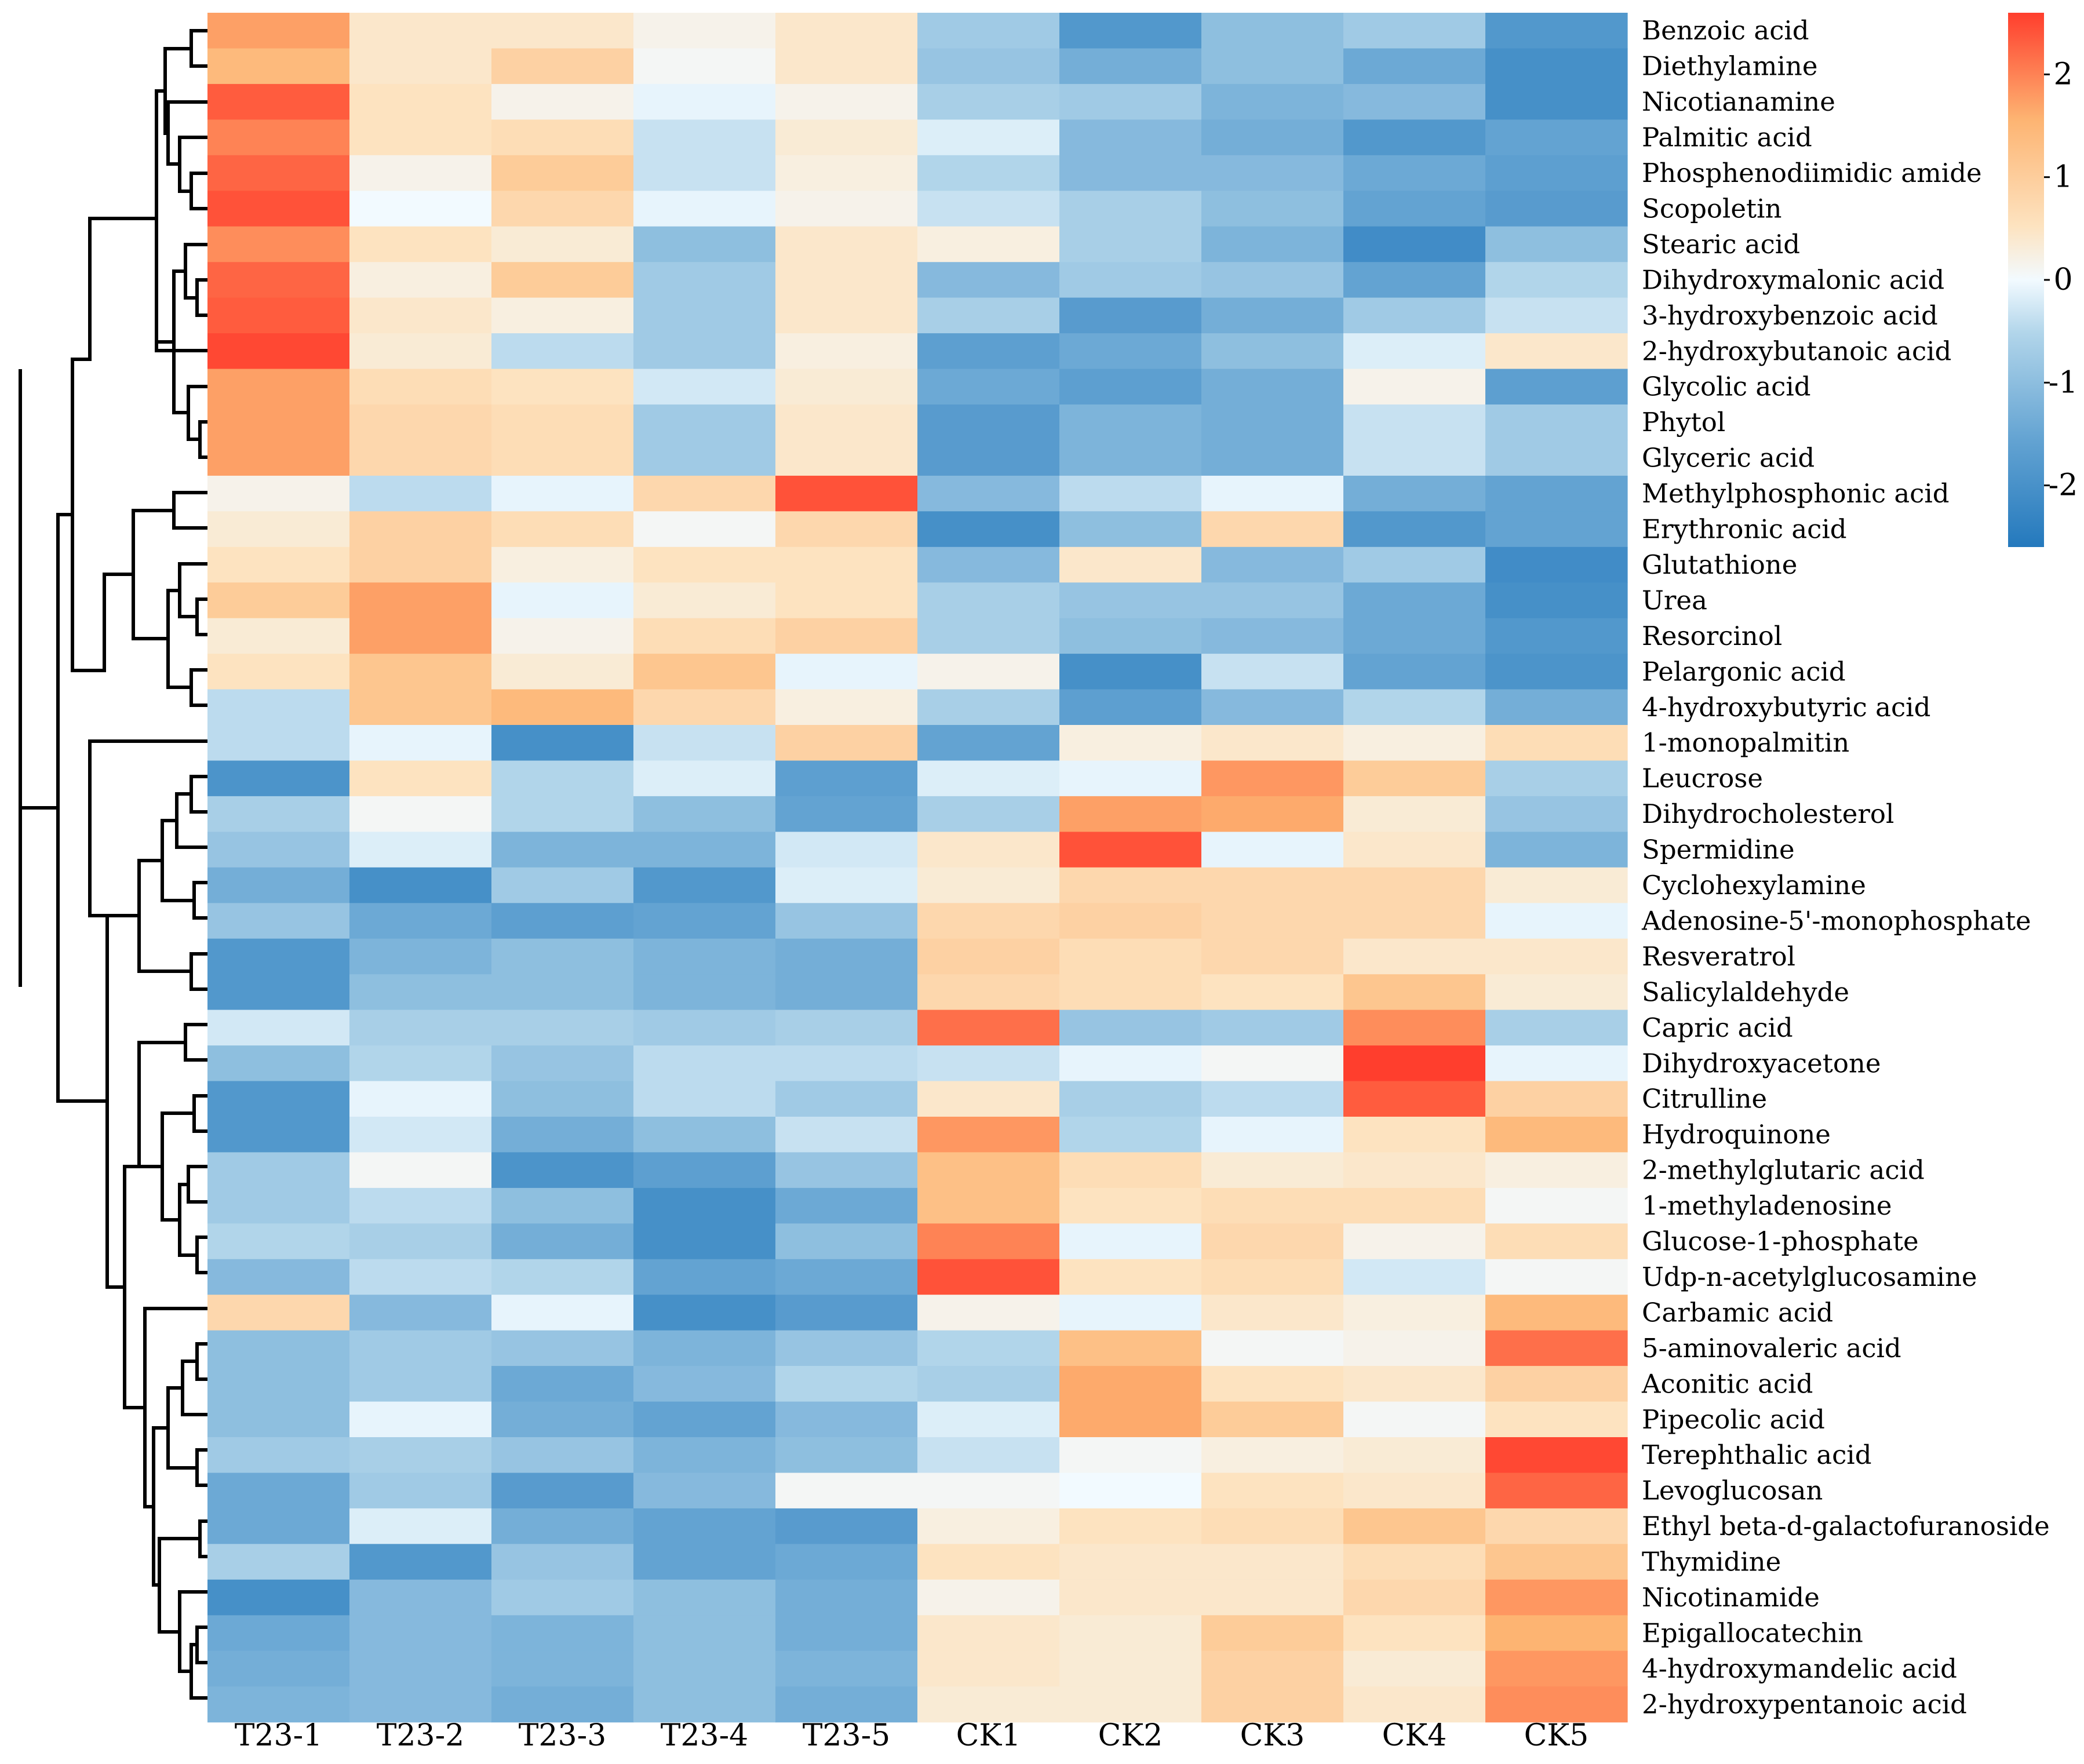 The image size is (2084, 1764). Describe the element at coordinates (563, 1735) in the screenshot. I see `column-label: T23-3` at that location.